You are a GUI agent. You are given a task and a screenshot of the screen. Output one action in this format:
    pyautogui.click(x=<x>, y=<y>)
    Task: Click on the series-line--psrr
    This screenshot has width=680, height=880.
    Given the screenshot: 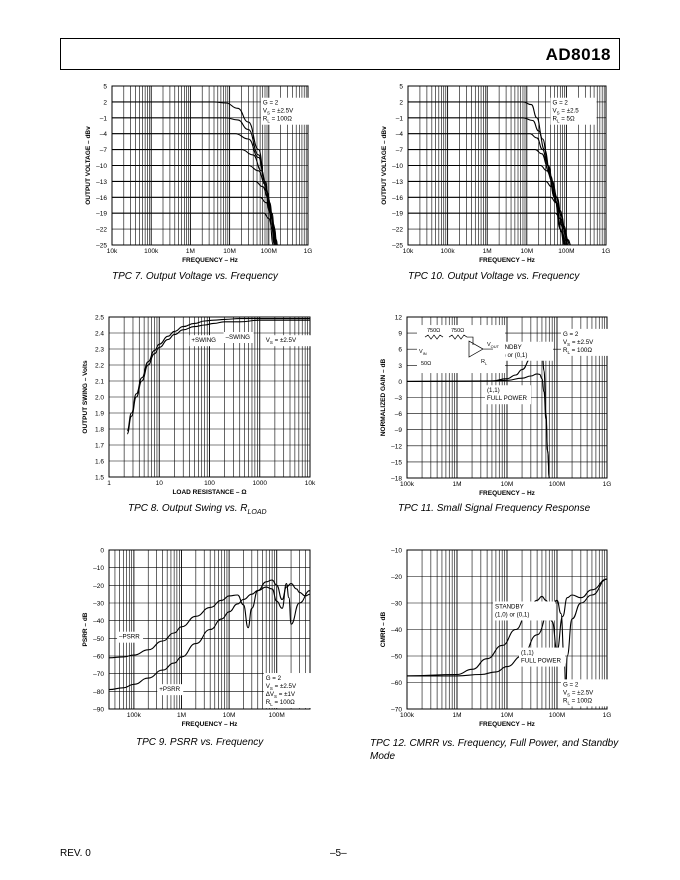 What is the action you would take?
    pyautogui.click(x=209, y=619)
    